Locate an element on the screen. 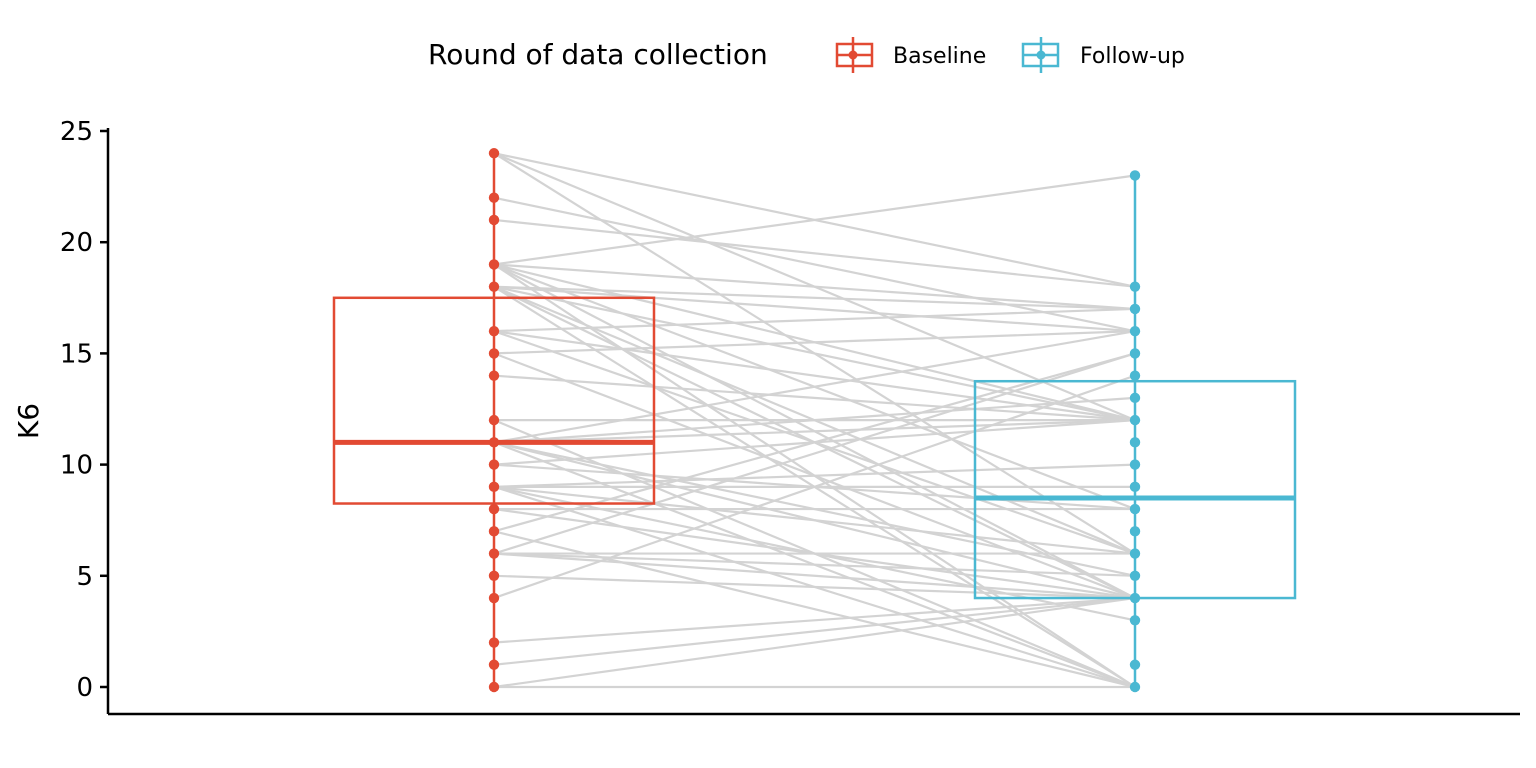 The image size is (1536, 768). box-baseline is located at coordinates (494, 400).